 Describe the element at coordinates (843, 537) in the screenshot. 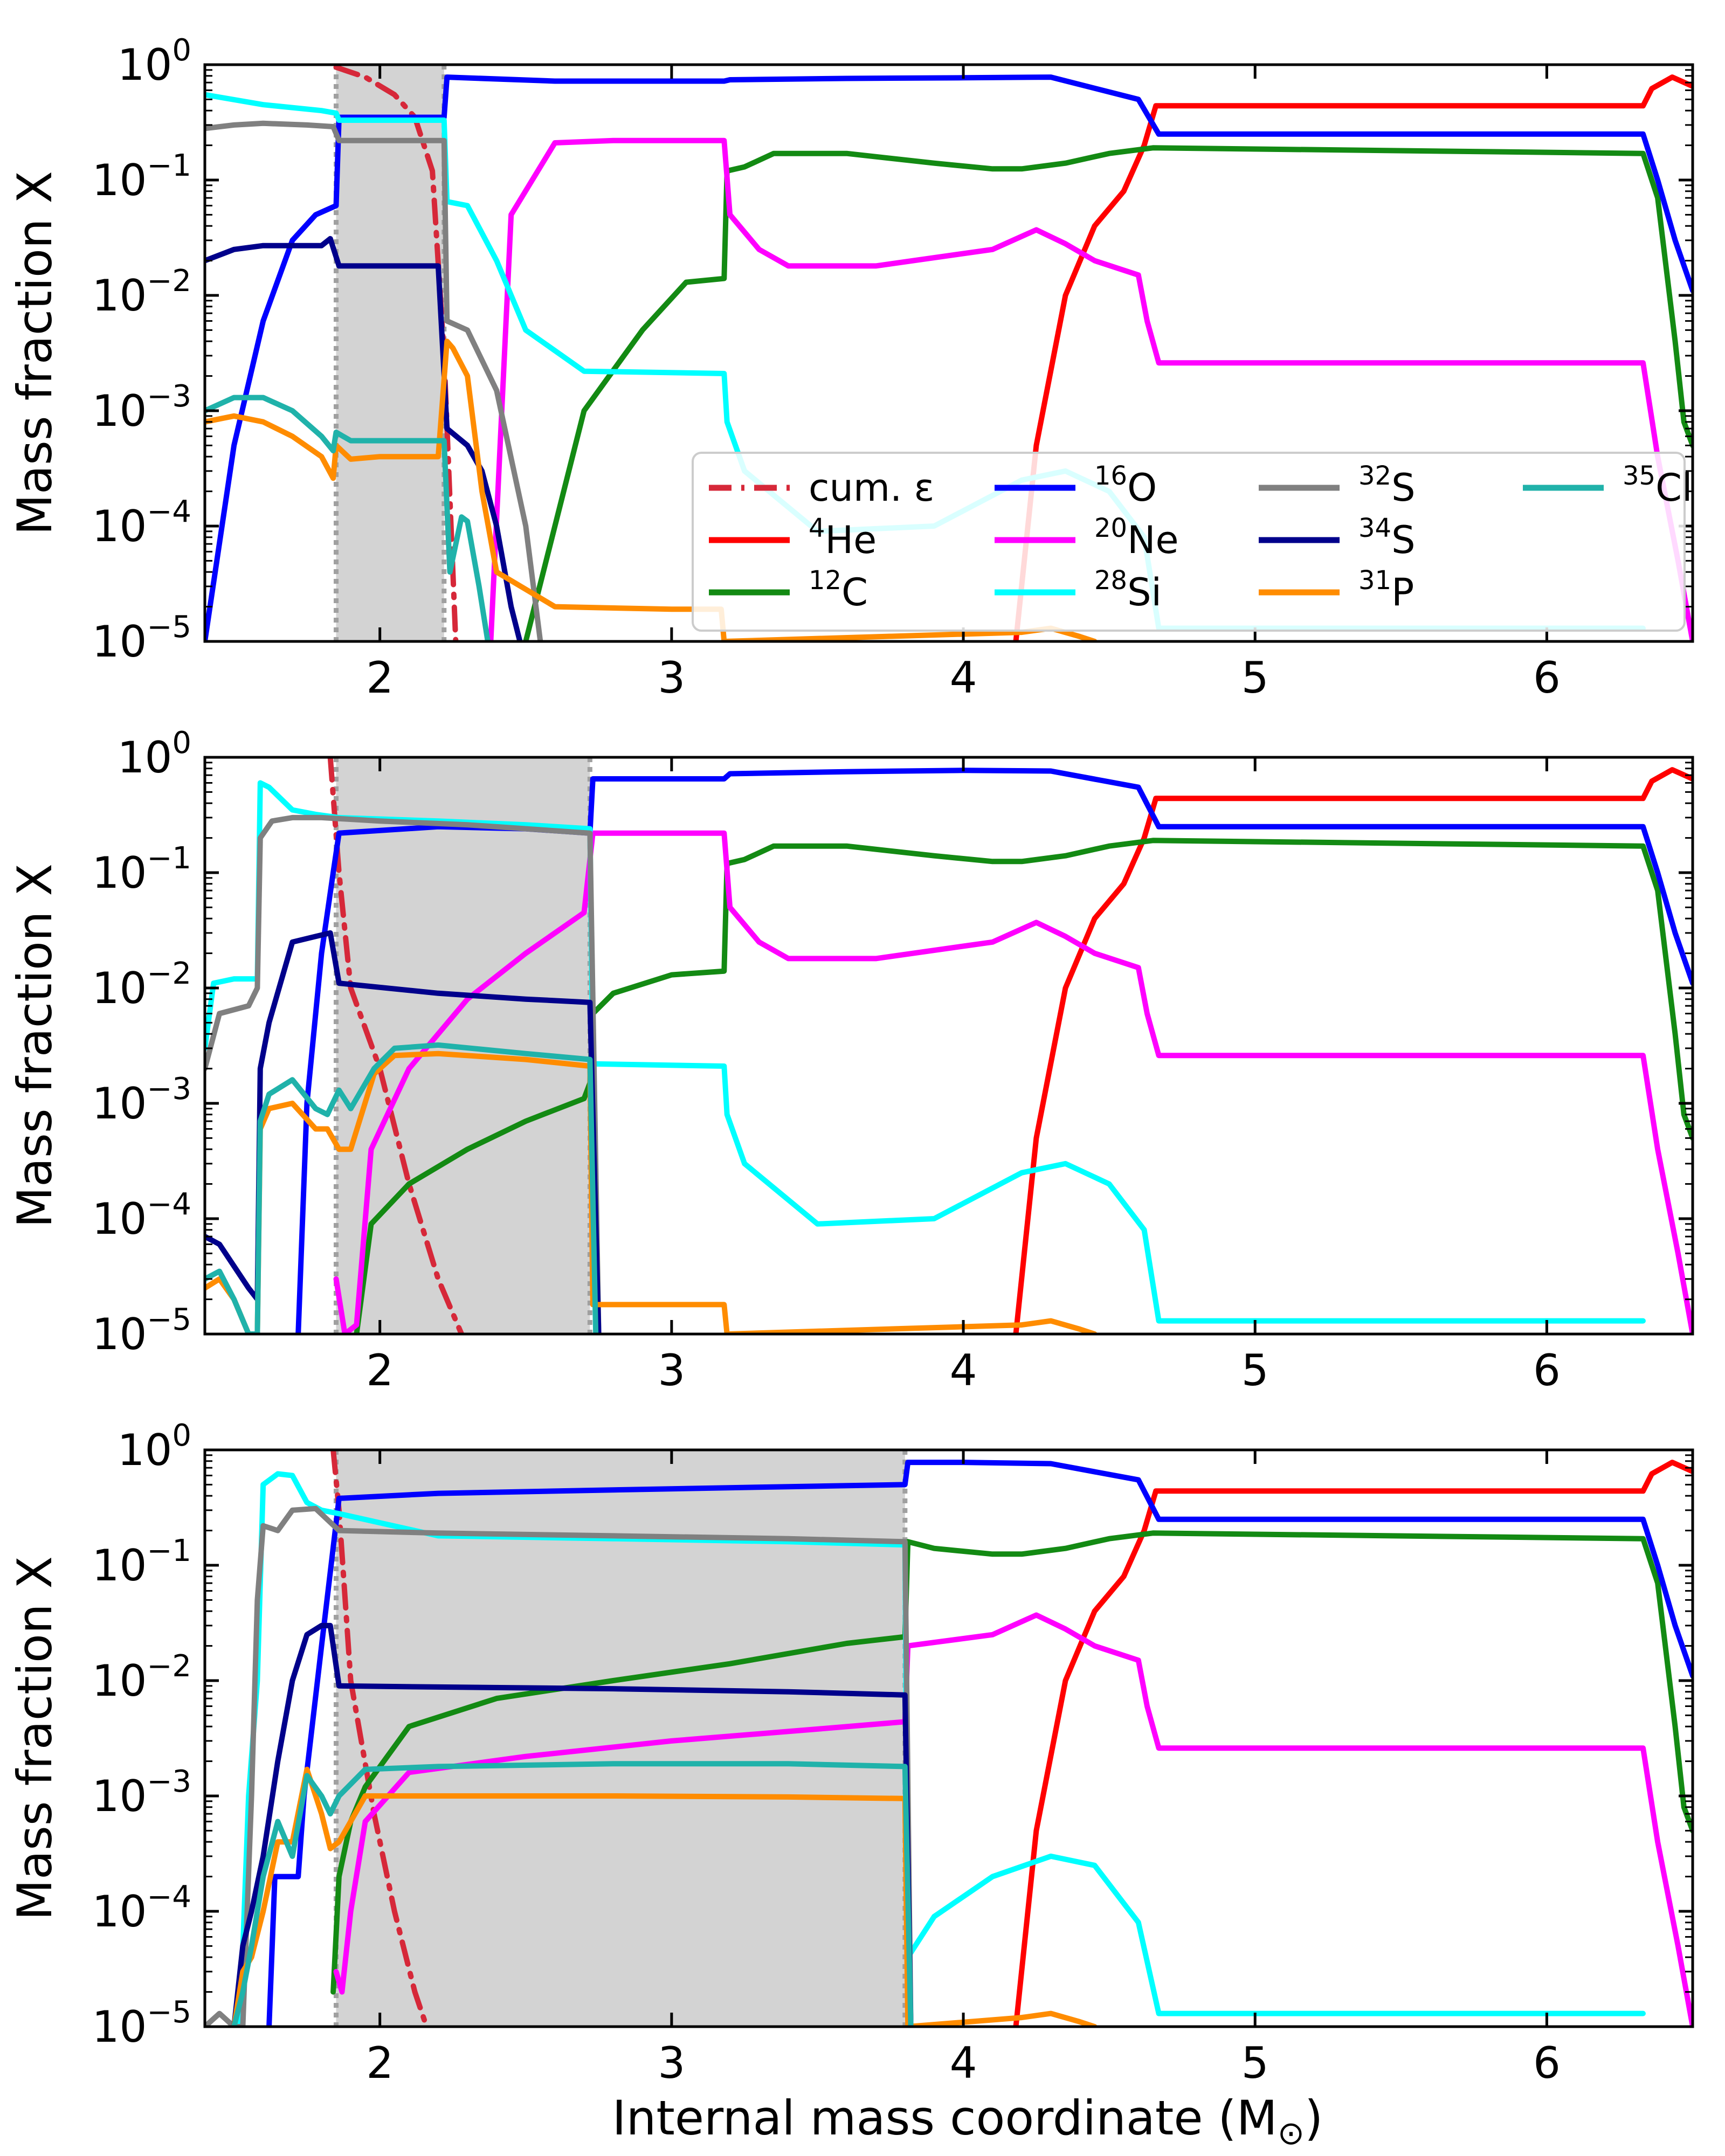

I see `legend-label-He4: 4He` at that location.